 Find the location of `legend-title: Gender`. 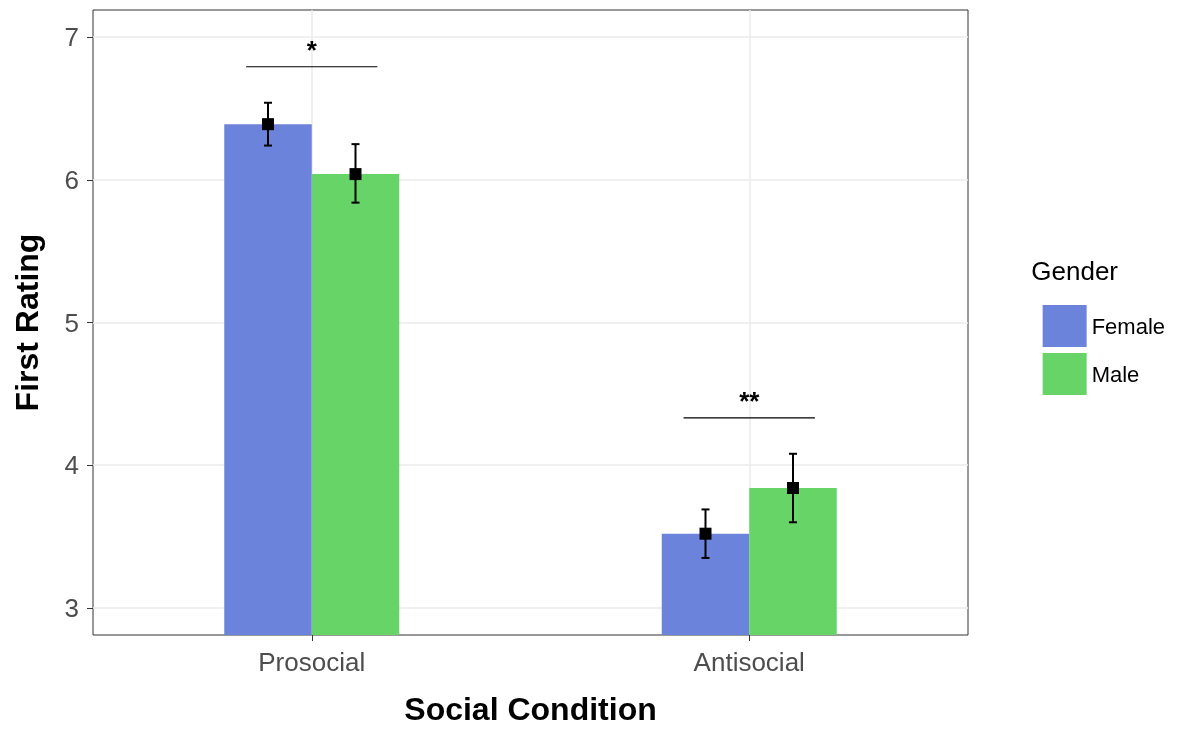

legend-title: Gender is located at coordinates (1075, 271).